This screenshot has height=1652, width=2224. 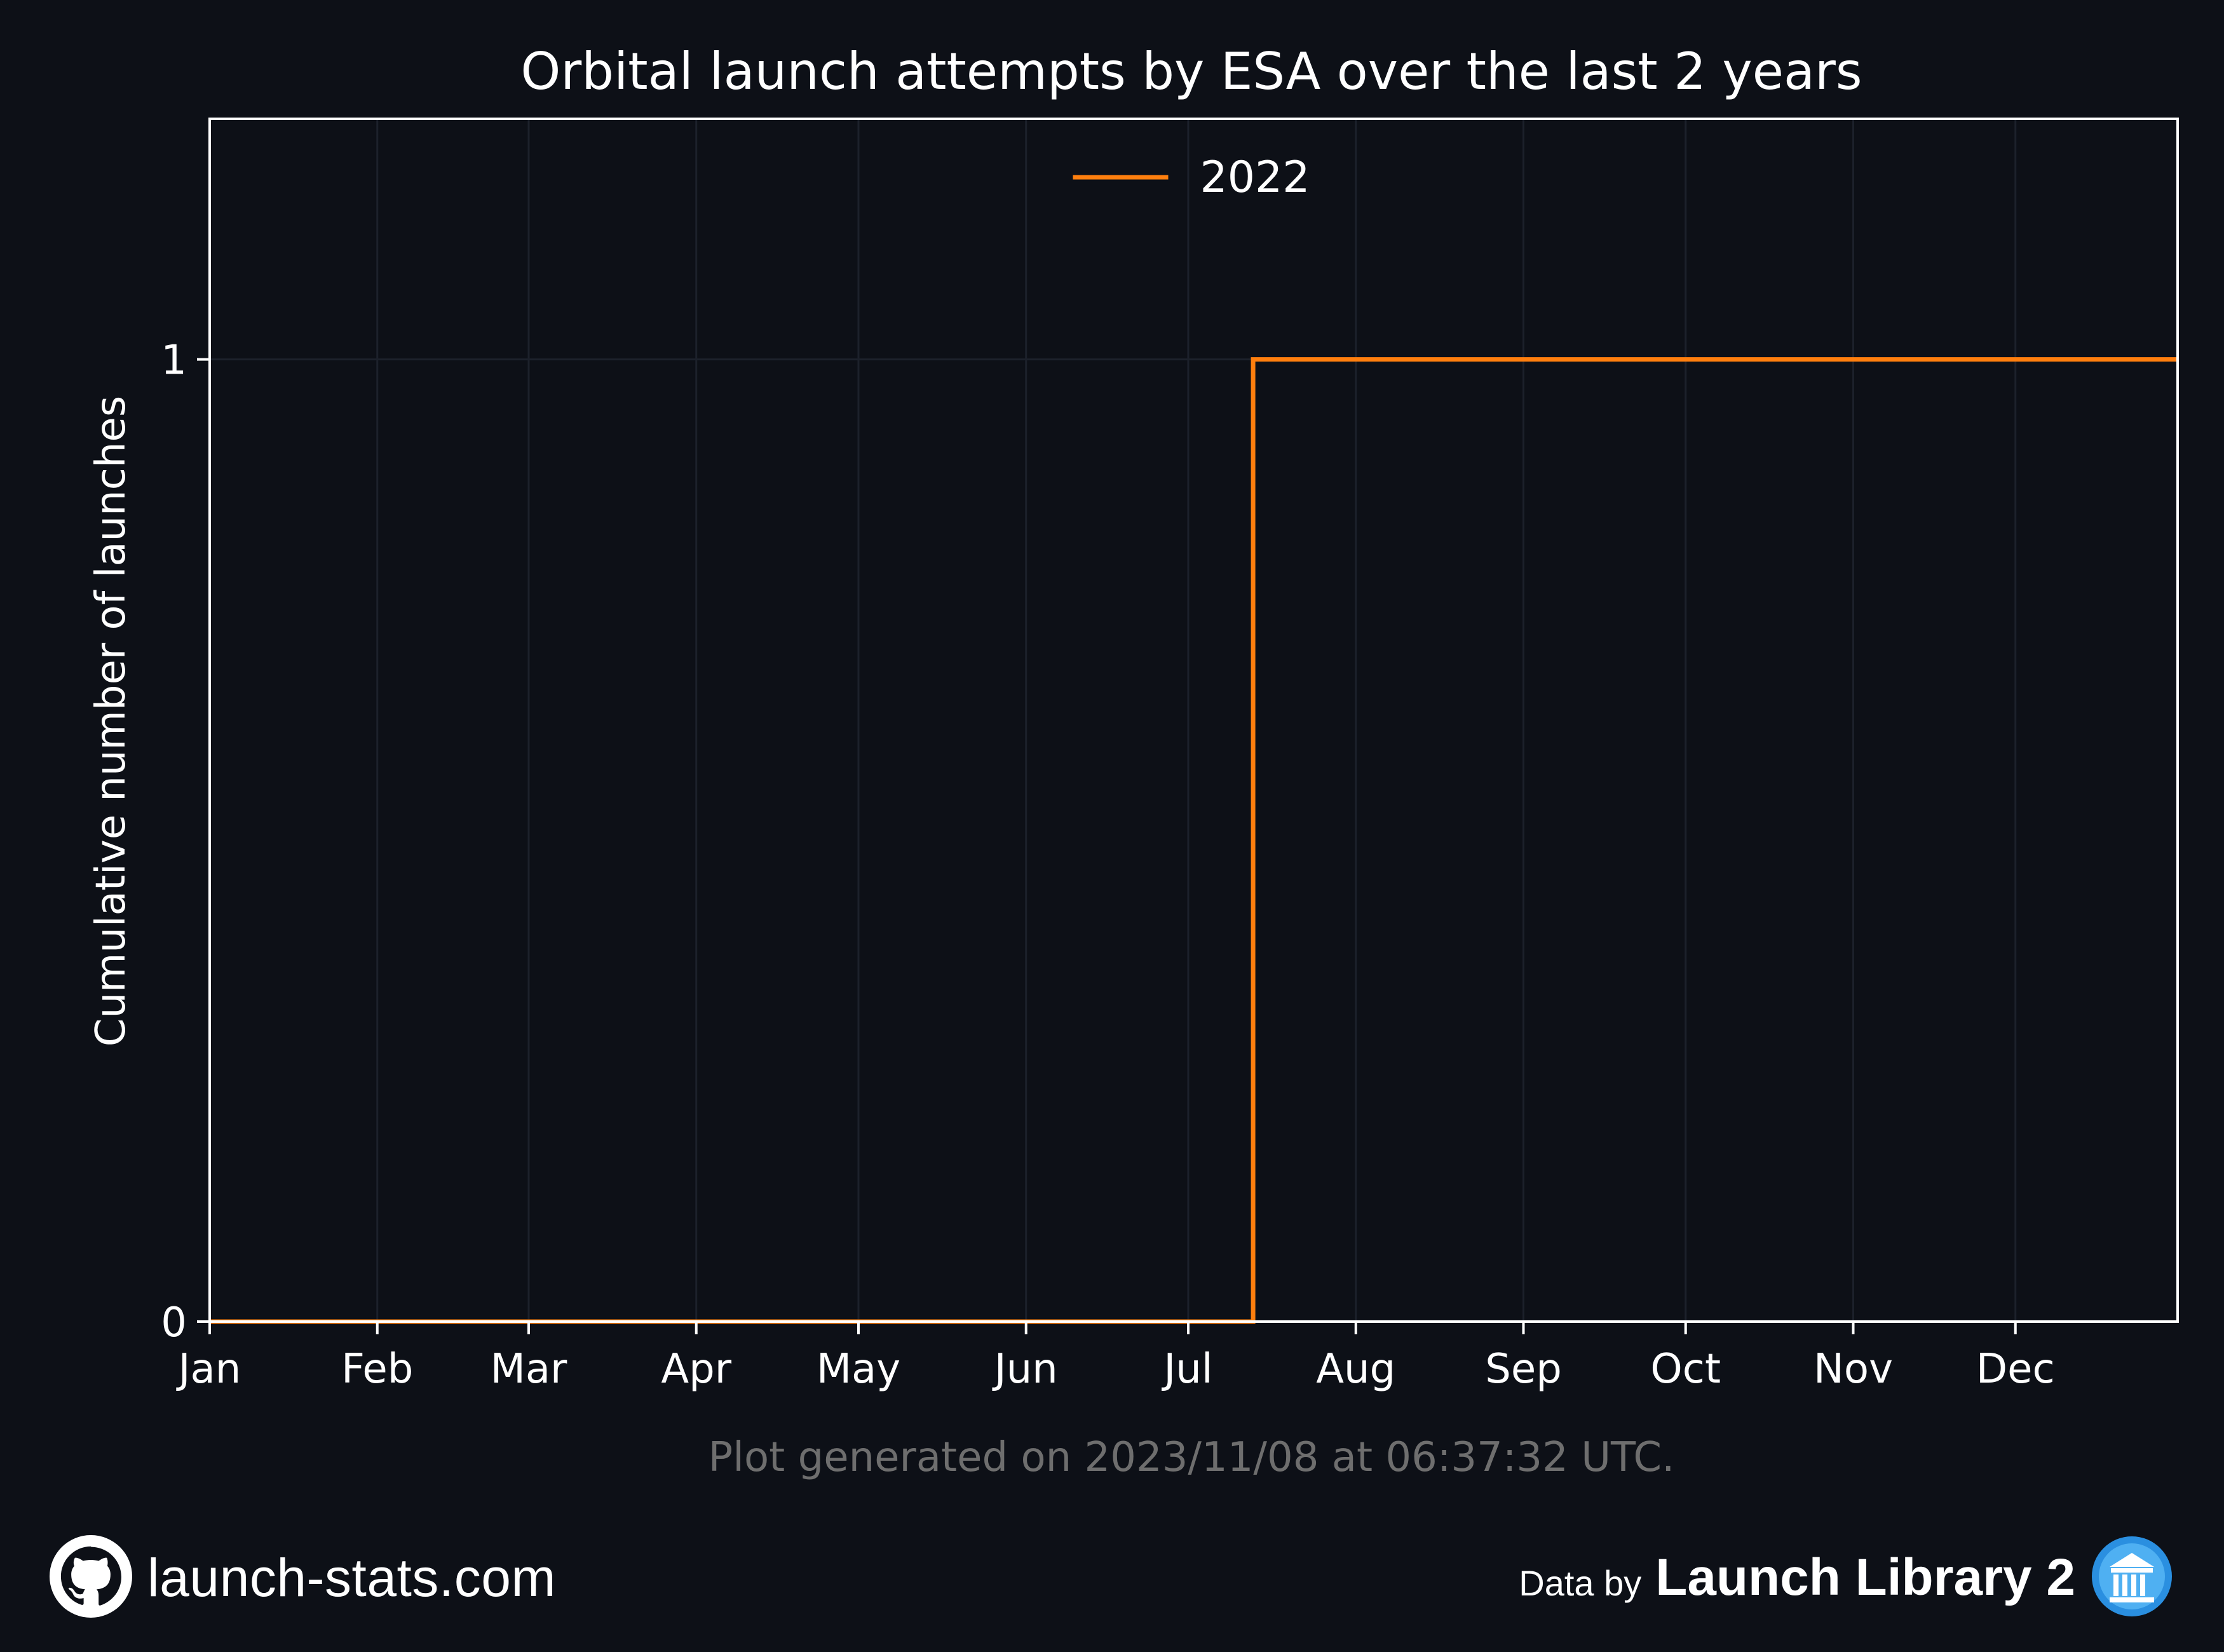 I want to click on x-tick-label-jul: Jul, so click(x=1186, y=1370).